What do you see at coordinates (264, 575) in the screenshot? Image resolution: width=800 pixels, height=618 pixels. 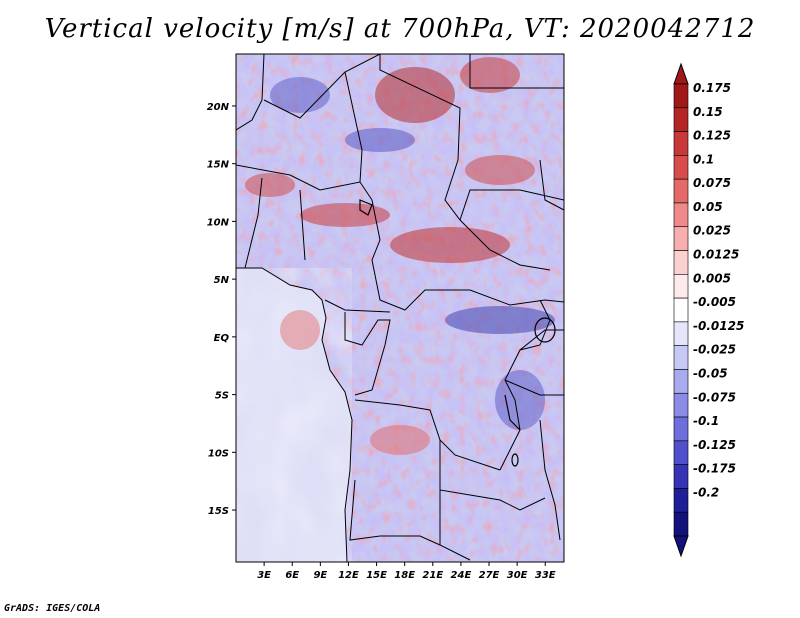 I see `lon-tick-label: 3E` at bounding box center [264, 575].